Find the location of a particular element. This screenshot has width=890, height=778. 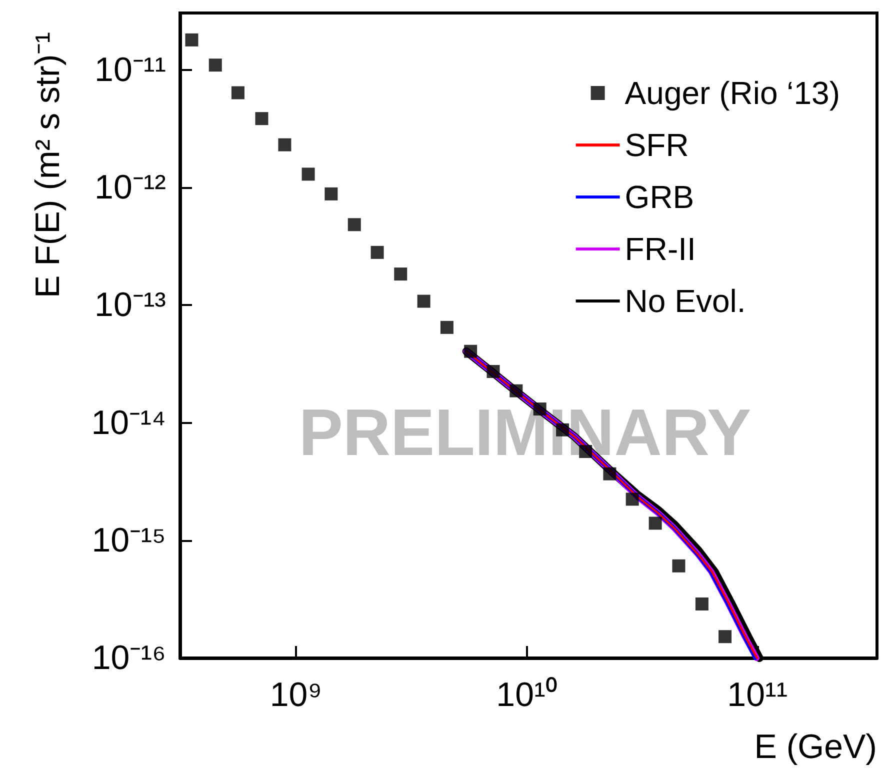

y-tick-label: 10⁻¹⁵ is located at coordinates (129, 540).